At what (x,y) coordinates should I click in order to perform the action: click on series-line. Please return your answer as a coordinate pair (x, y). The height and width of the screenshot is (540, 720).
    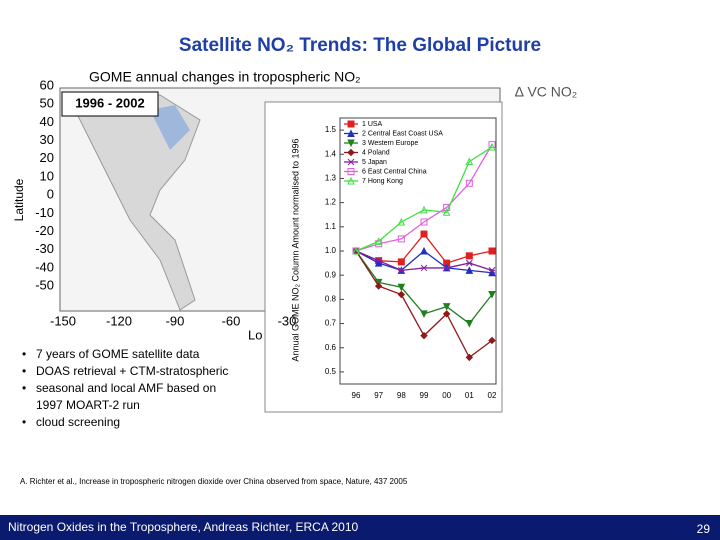
    Looking at the image, I should click on (424, 199).